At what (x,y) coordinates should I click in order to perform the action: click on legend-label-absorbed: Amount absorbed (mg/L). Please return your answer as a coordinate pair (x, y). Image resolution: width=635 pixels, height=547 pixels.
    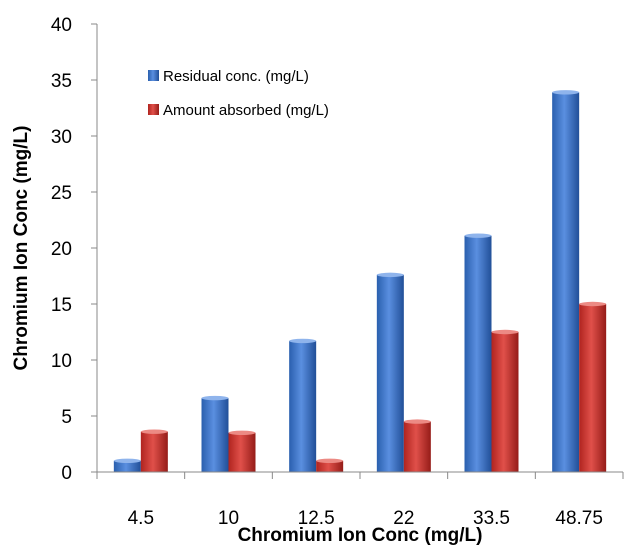
    Looking at the image, I should click on (246, 110).